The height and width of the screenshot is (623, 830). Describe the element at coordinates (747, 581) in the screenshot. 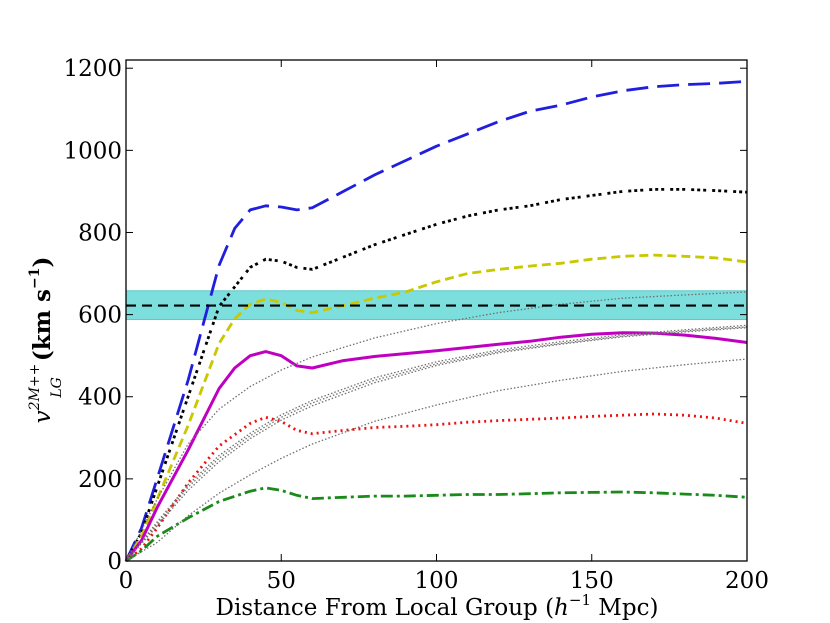

I see `x-tick-label: 200` at that location.